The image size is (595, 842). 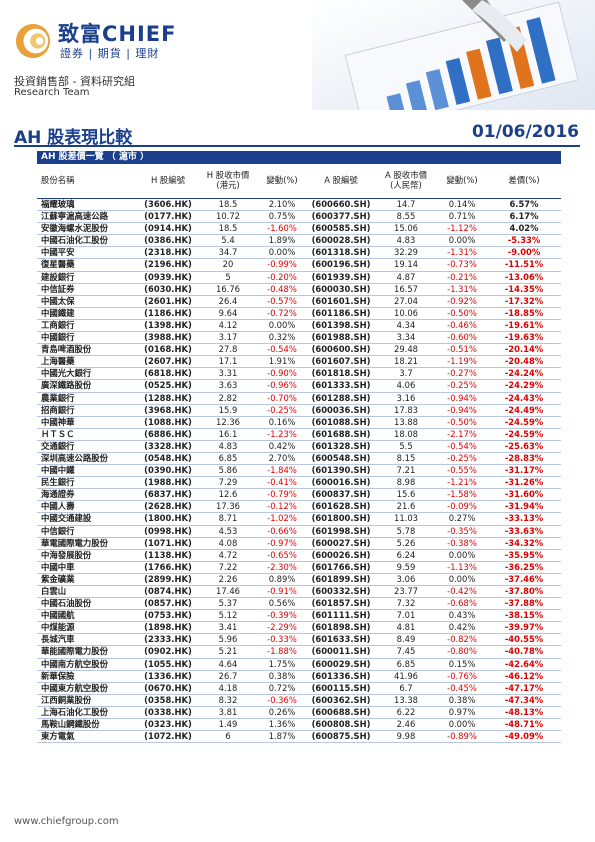 I want to click on a-close-cell: 7.32, so click(x=406, y=604).